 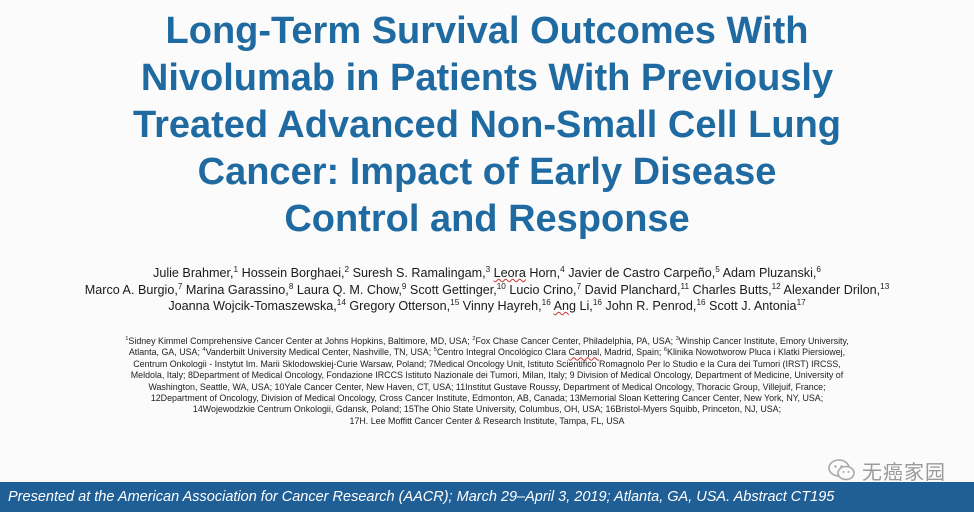 What do you see at coordinates (487, 78) in the screenshot?
I see `title-line: Nivolumab in Patients With Previously` at bounding box center [487, 78].